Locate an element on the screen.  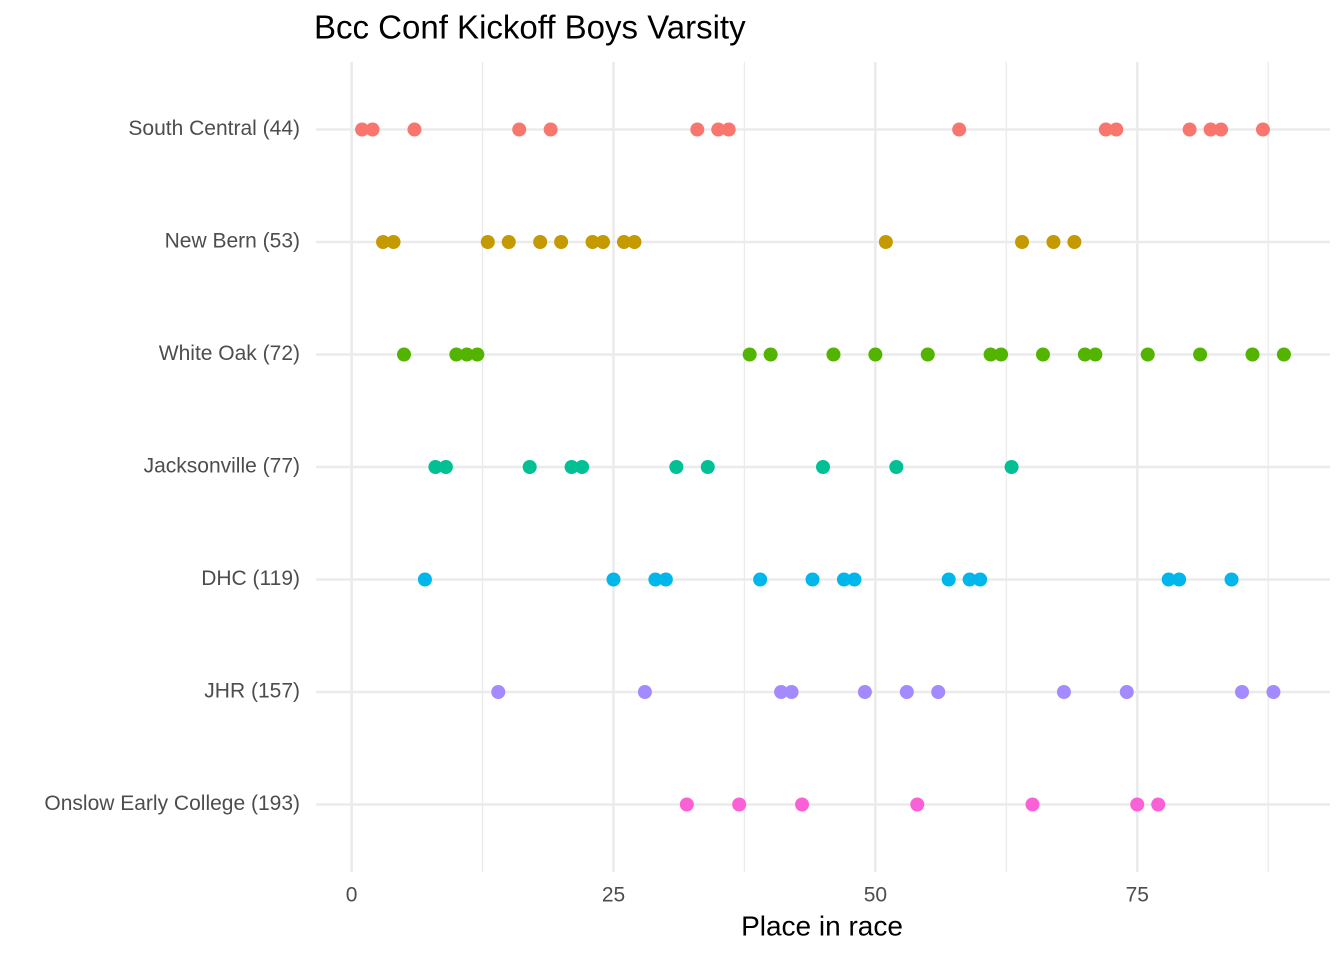
y-tick-label: South Central (44) is located at coordinates (214, 128).